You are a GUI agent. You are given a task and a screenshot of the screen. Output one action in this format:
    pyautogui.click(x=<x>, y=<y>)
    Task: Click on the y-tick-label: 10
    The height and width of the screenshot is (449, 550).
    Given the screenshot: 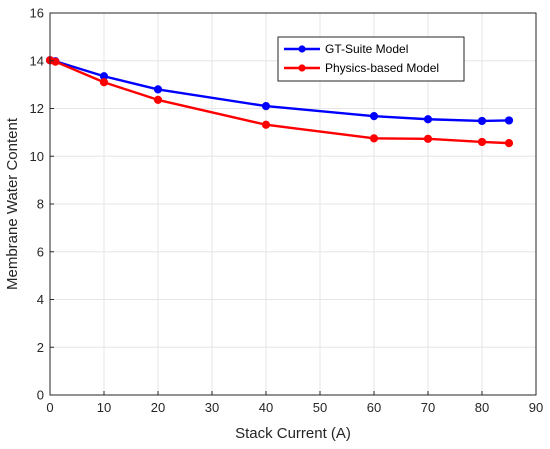 What is the action you would take?
    pyautogui.click(x=37, y=156)
    